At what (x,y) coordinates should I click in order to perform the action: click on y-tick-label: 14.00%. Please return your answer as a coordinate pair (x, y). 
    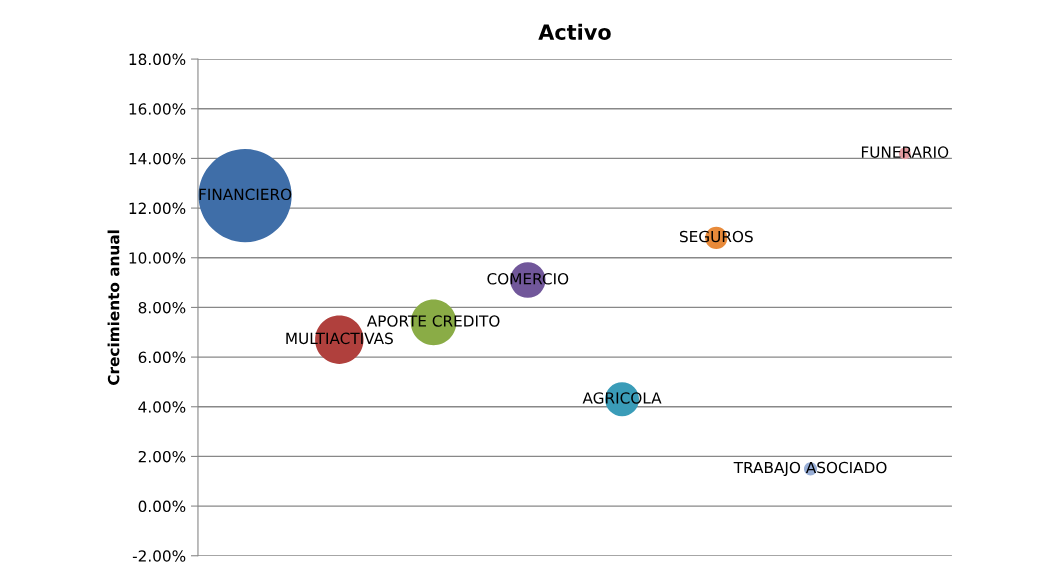
    Looking at the image, I should click on (157, 158).